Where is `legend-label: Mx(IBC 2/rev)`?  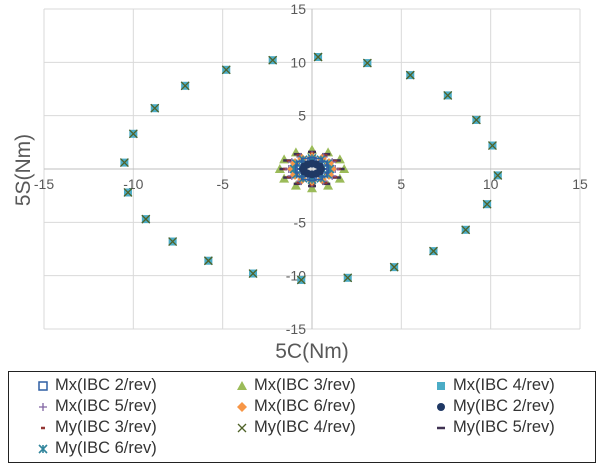
legend-label: Mx(IBC 2/rev) is located at coordinates (106, 385).